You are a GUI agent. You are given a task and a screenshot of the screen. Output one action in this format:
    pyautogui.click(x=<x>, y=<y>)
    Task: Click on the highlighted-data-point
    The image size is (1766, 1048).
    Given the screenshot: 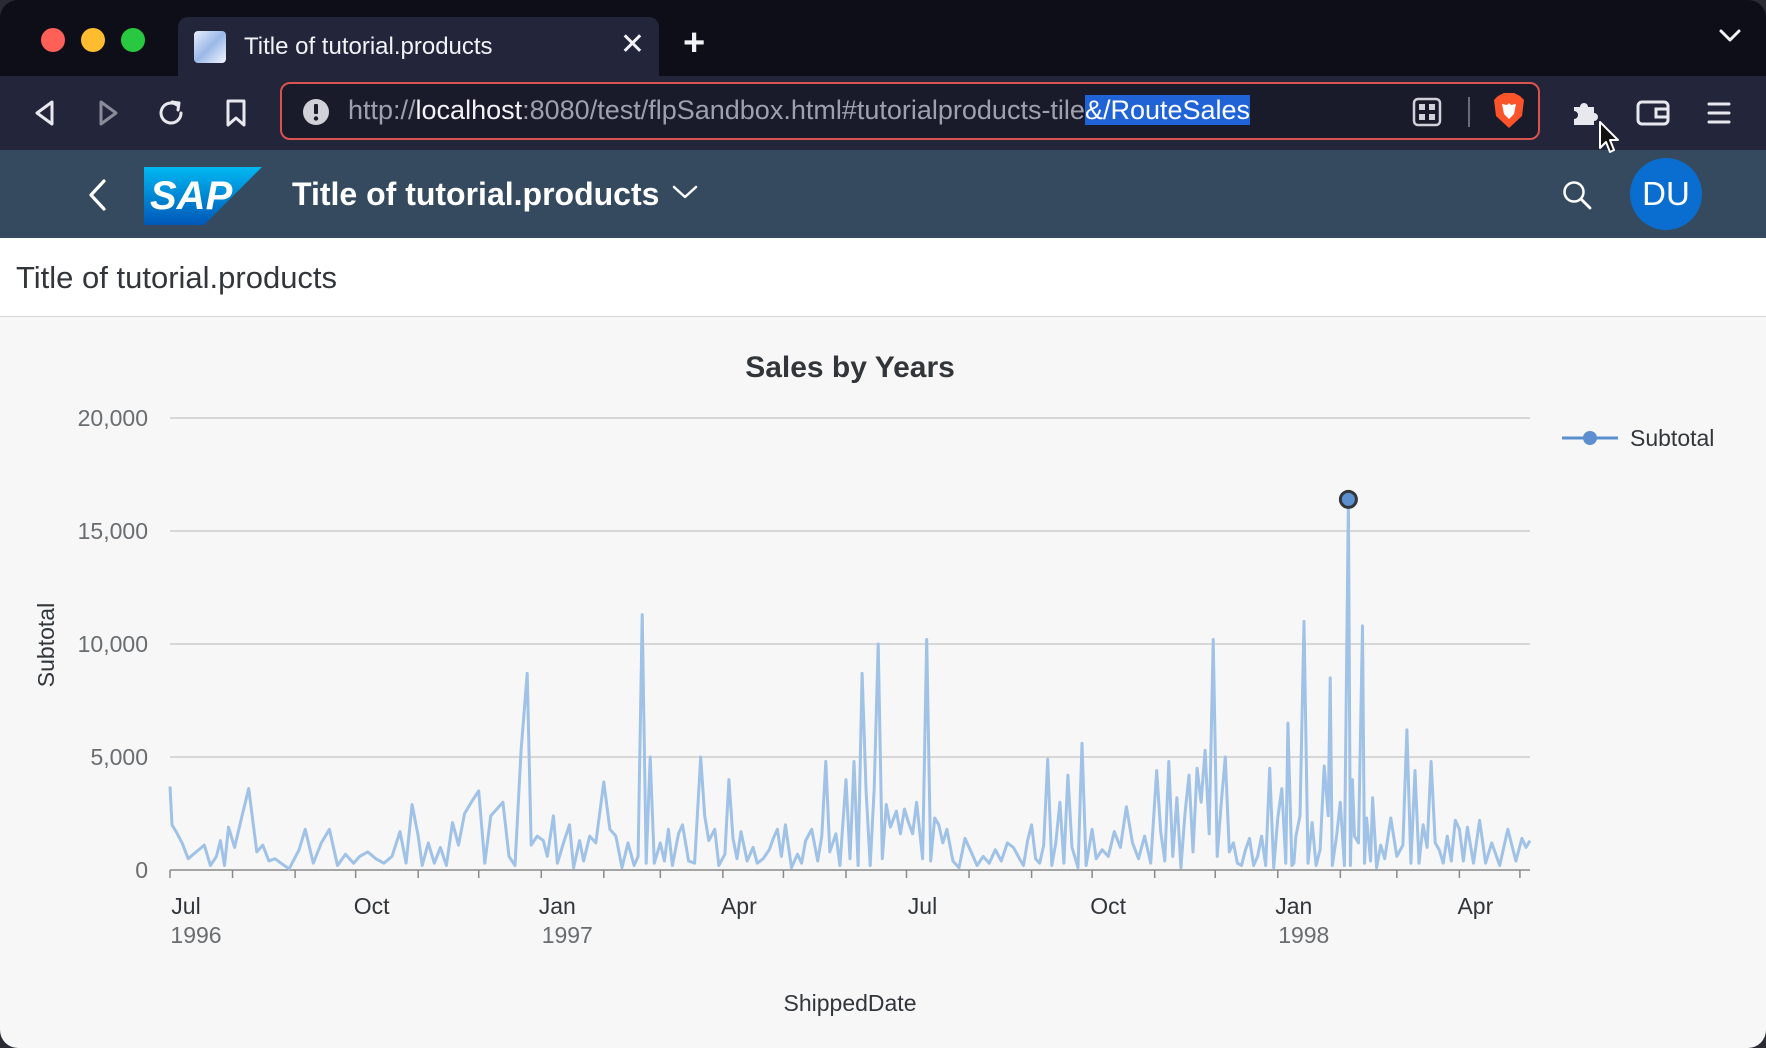 What is the action you would take?
    pyautogui.click(x=1348, y=499)
    